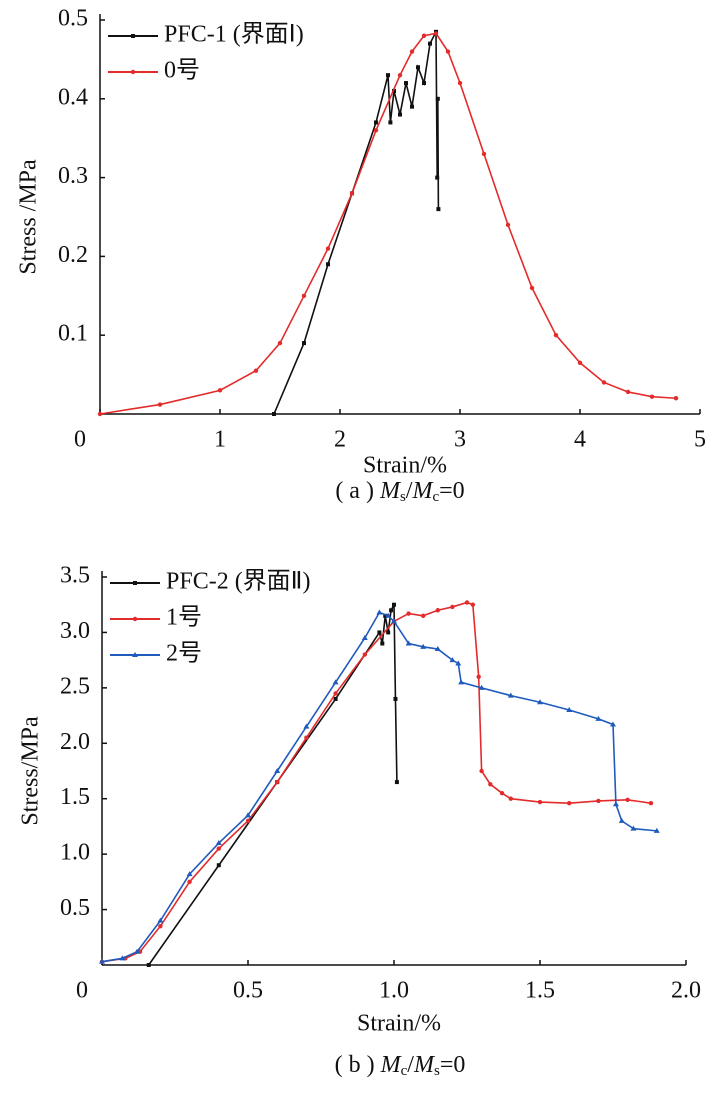 Image resolution: width=712 pixels, height=1096 pixels. What do you see at coordinates (29, 217) in the screenshot?
I see `y-axis-label: Stress /MPa` at bounding box center [29, 217].